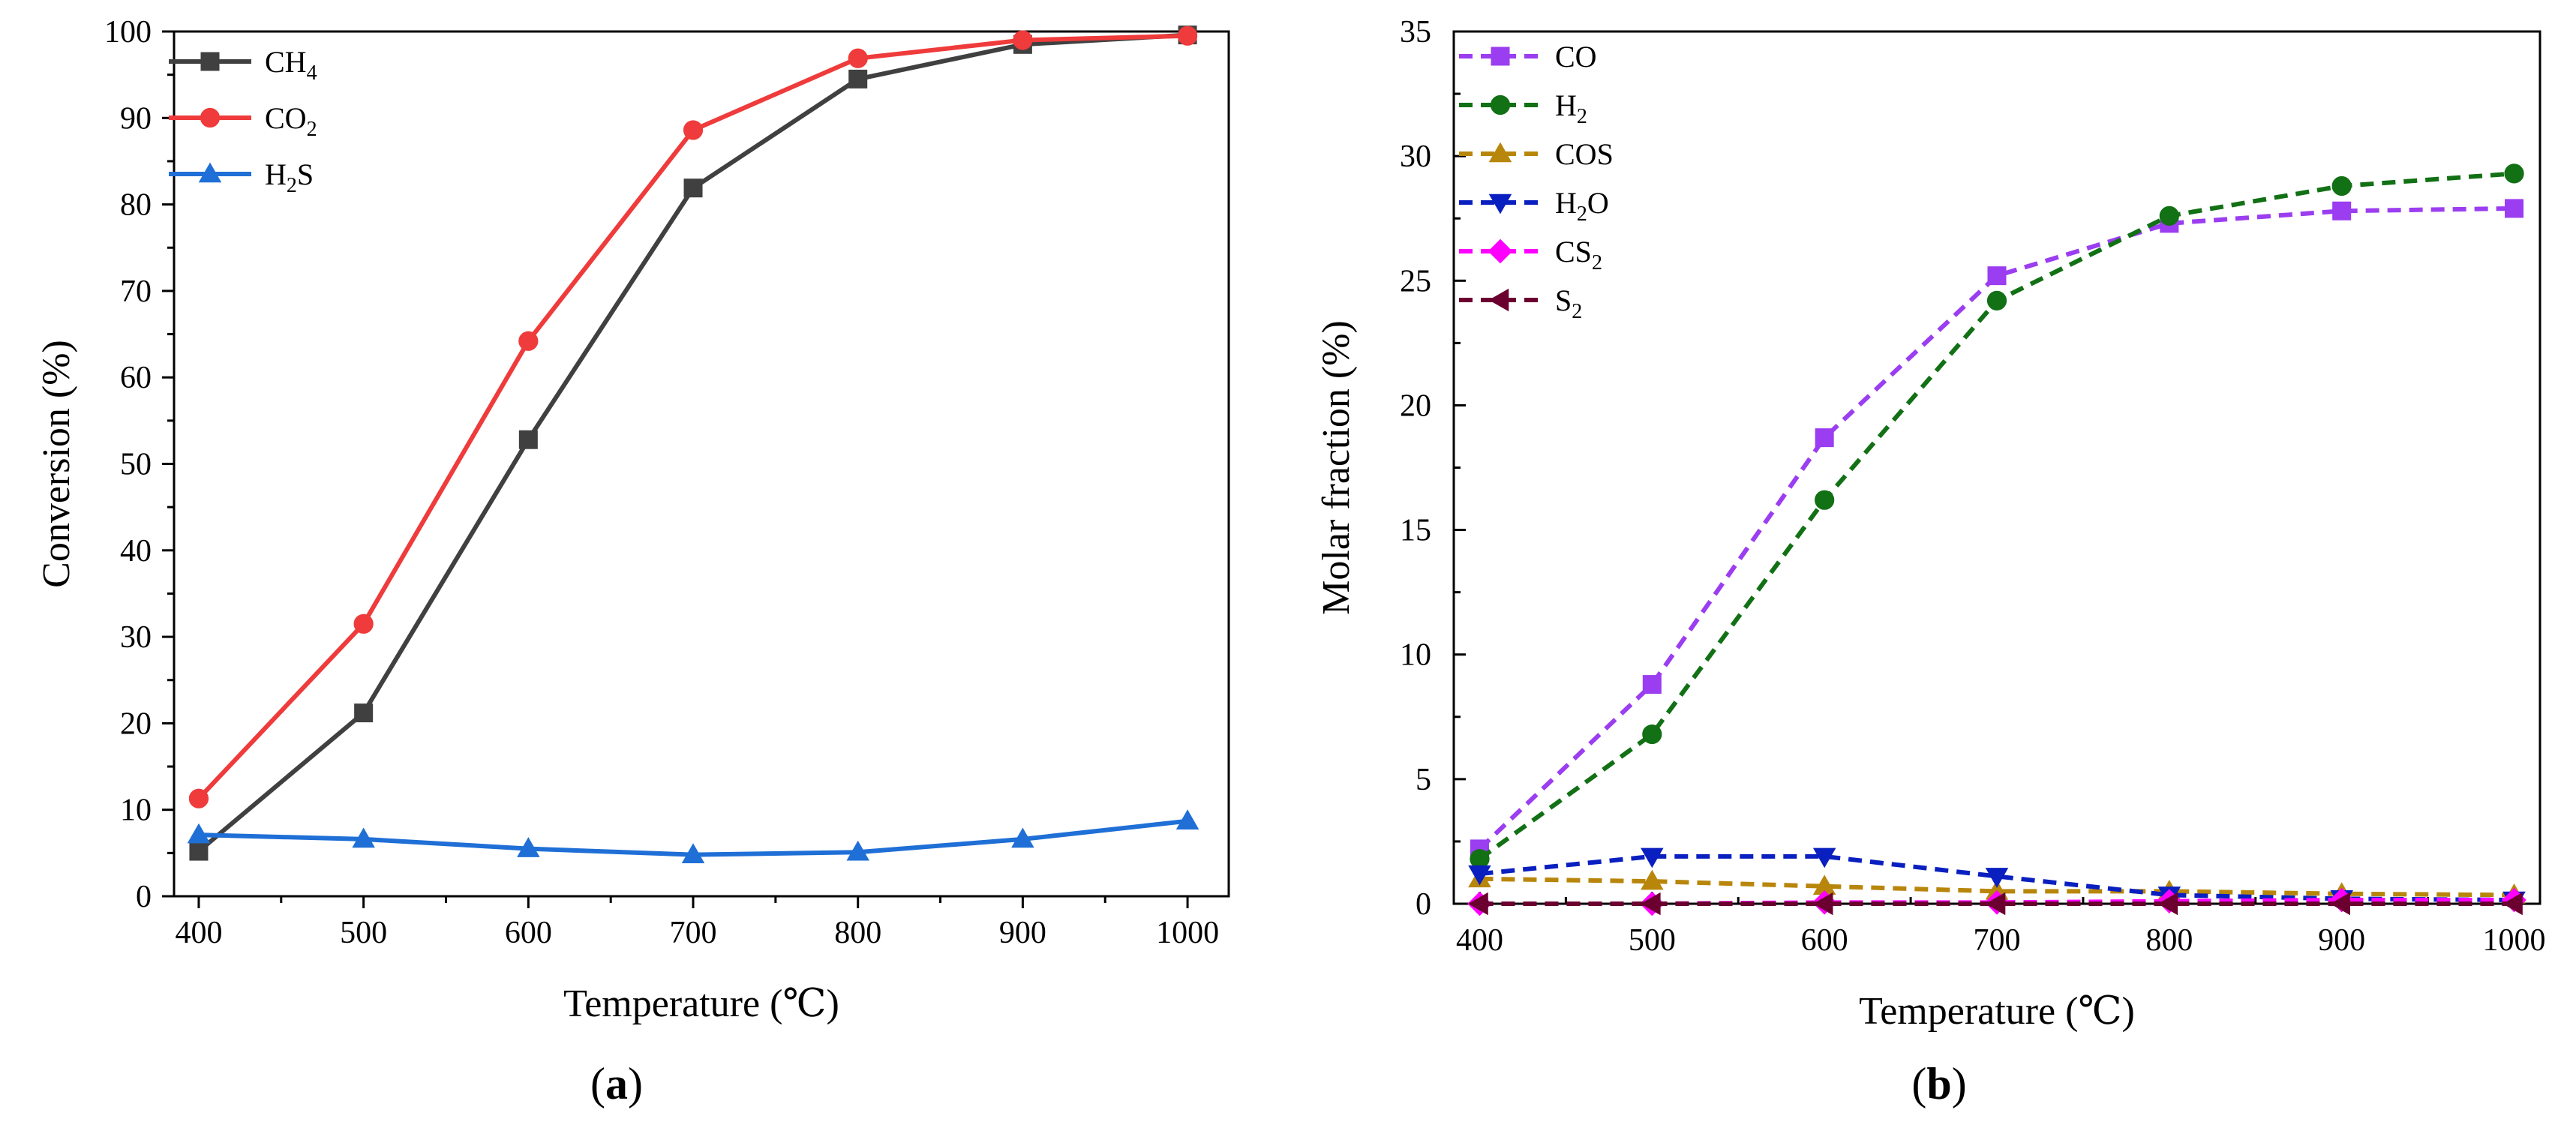 The height and width of the screenshot is (1140, 2576). I want to click on y-tick-label: 30, so click(136, 637).